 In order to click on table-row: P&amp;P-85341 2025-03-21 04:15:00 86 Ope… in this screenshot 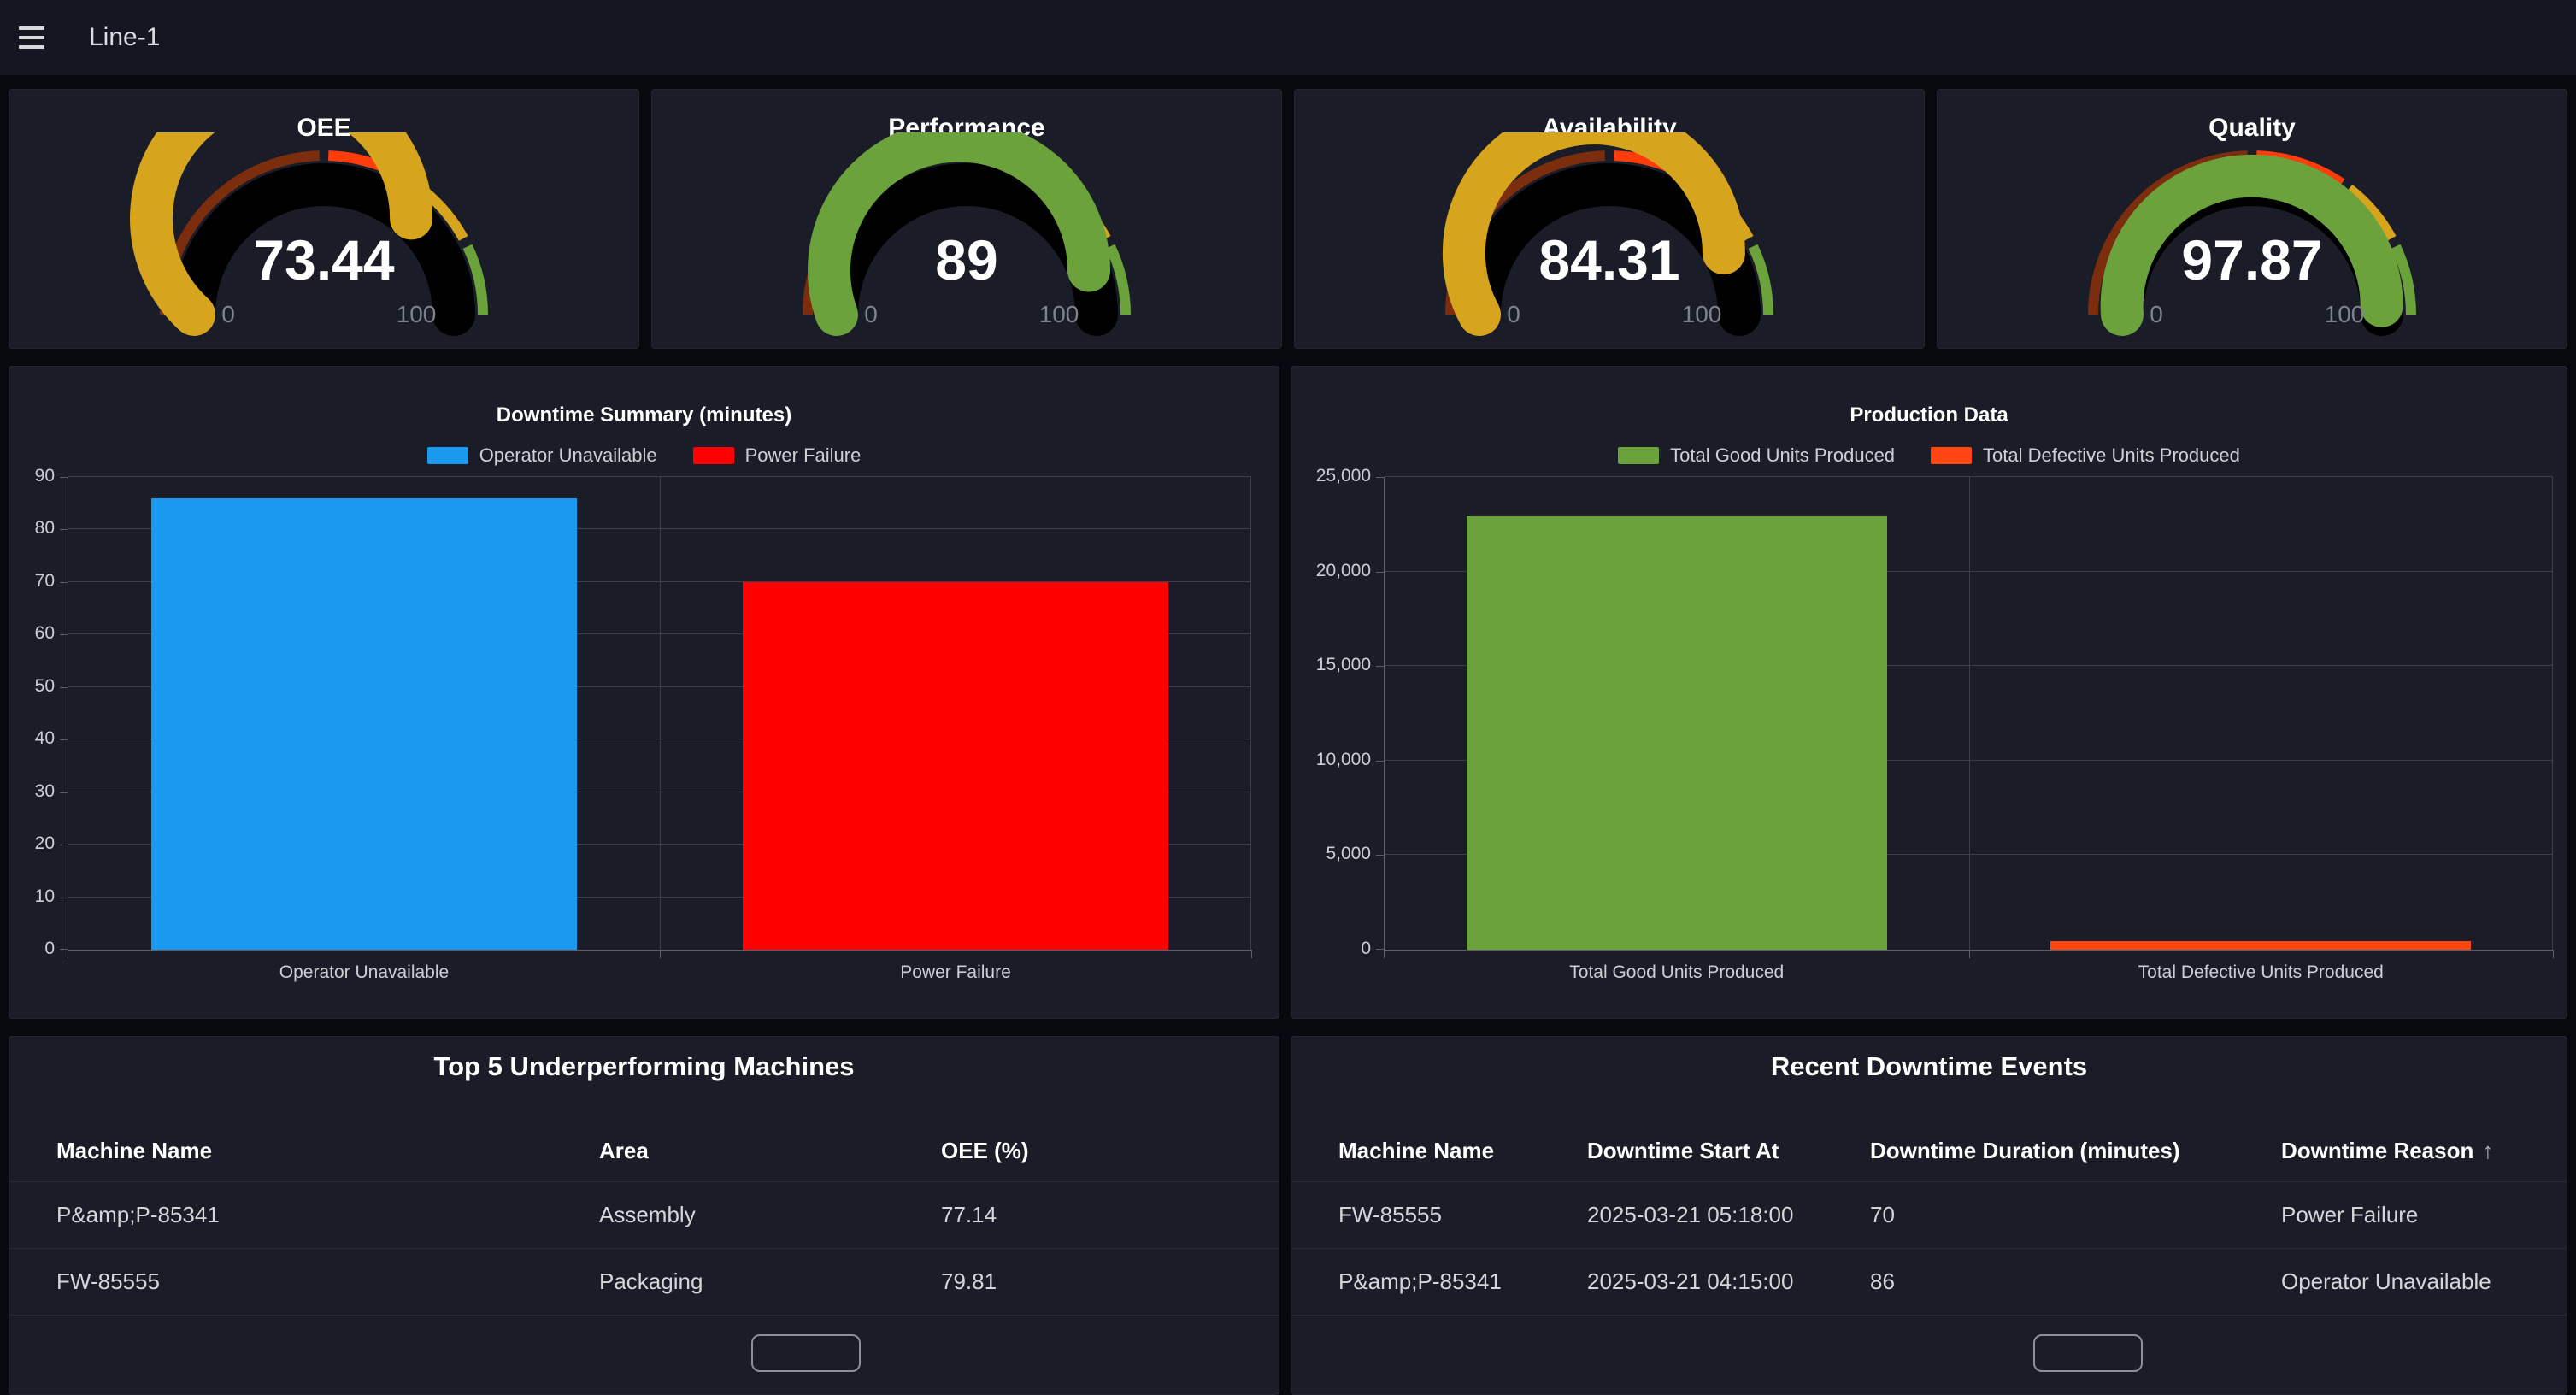, I will do `click(1929, 1282)`.